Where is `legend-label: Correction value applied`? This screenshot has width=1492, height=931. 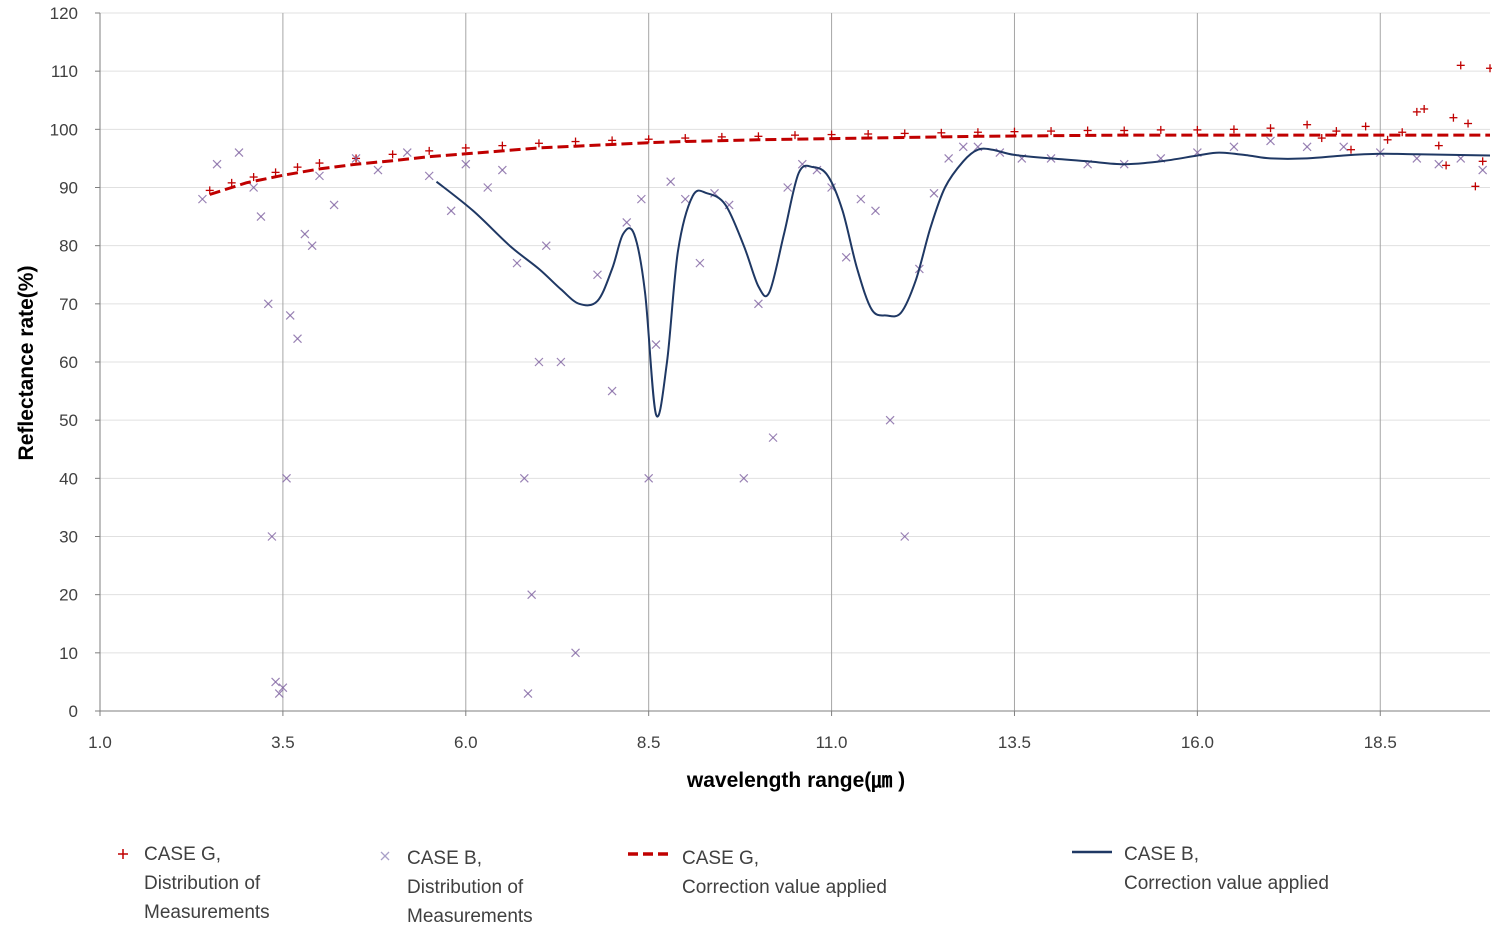
legend-label: Correction value applied is located at coordinates (1226, 883).